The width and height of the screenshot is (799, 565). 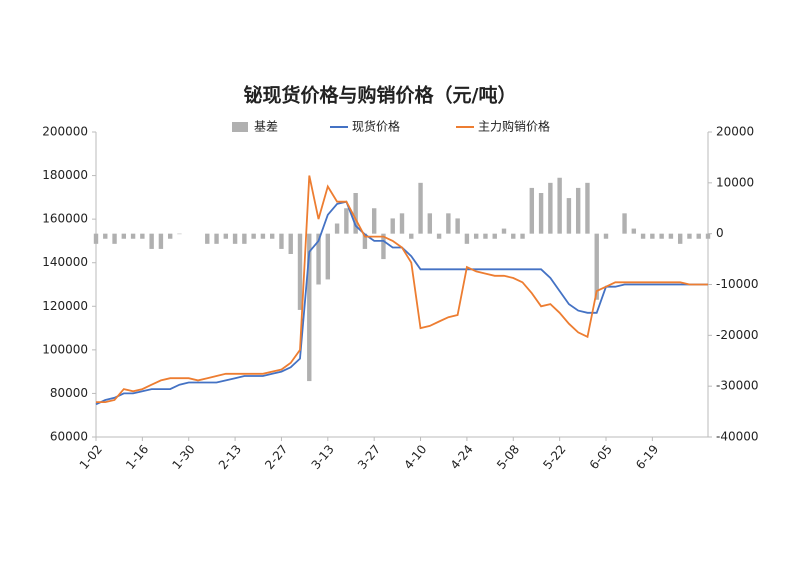 What do you see at coordinates (230, 457) in the screenshot?
I see `x-tick-label: 2-13` at bounding box center [230, 457].